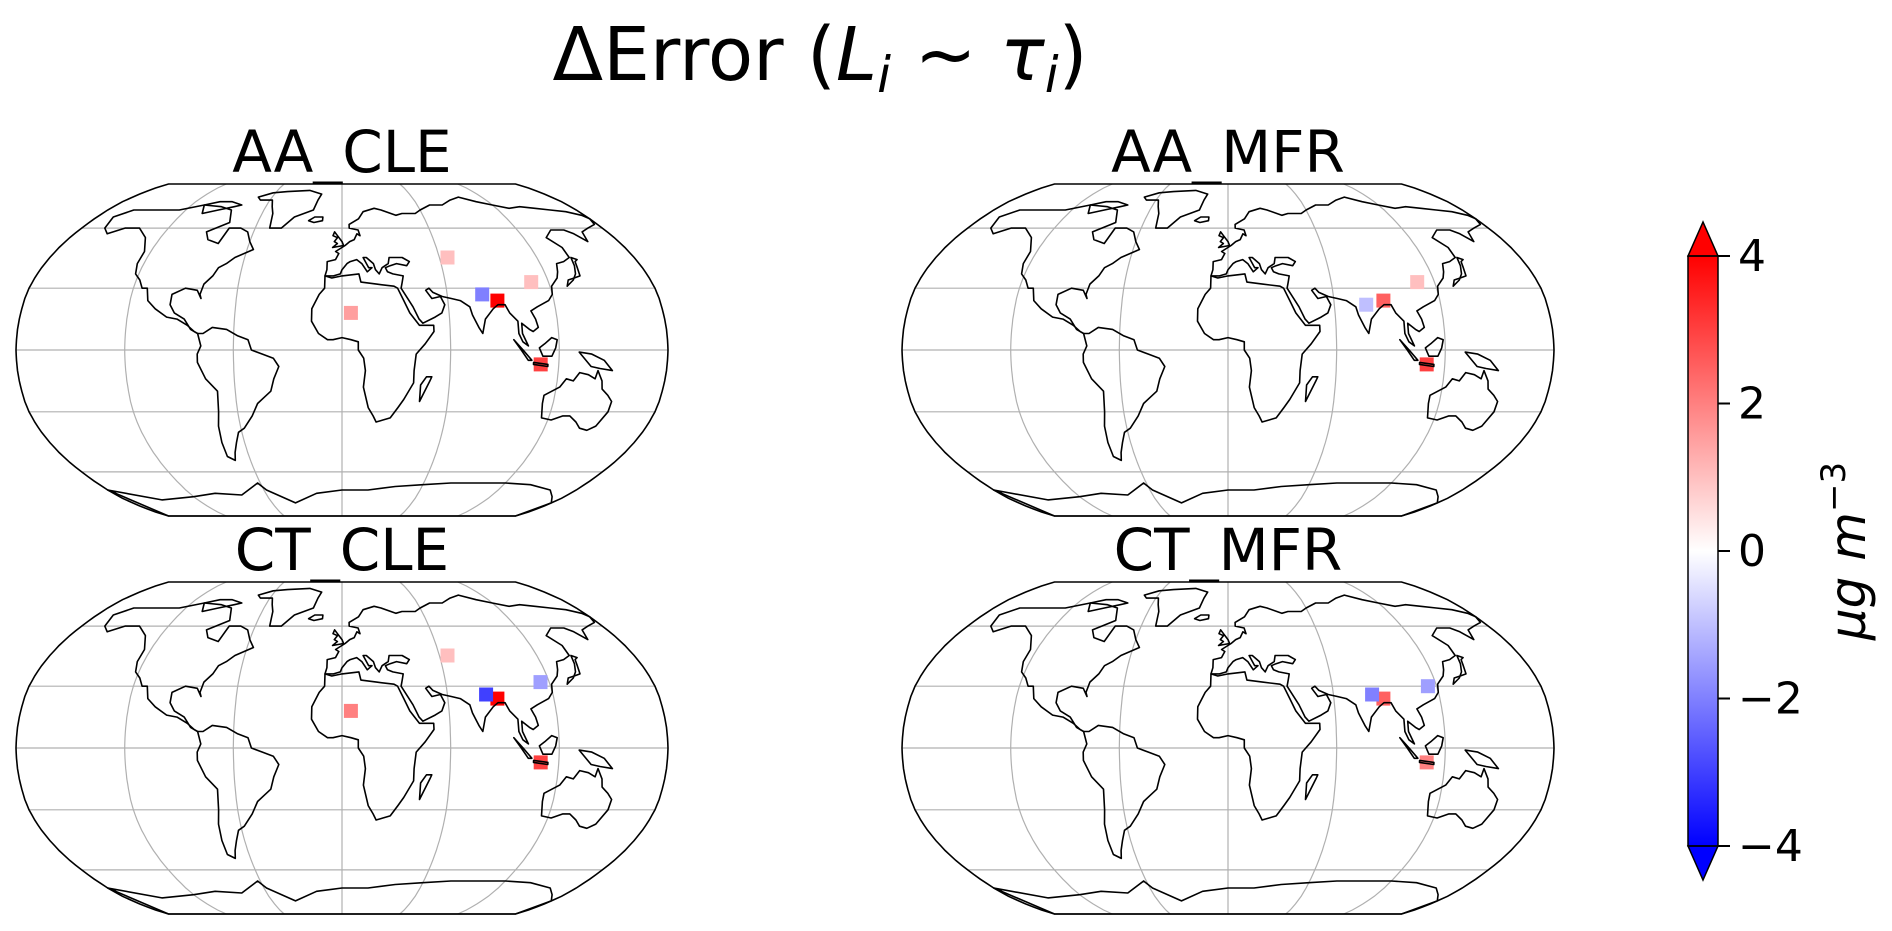 This screenshot has width=1892, height=931. What do you see at coordinates (1752, 551) in the screenshot?
I see `colorbar-tick-label: 0` at bounding box center [1752, 551].